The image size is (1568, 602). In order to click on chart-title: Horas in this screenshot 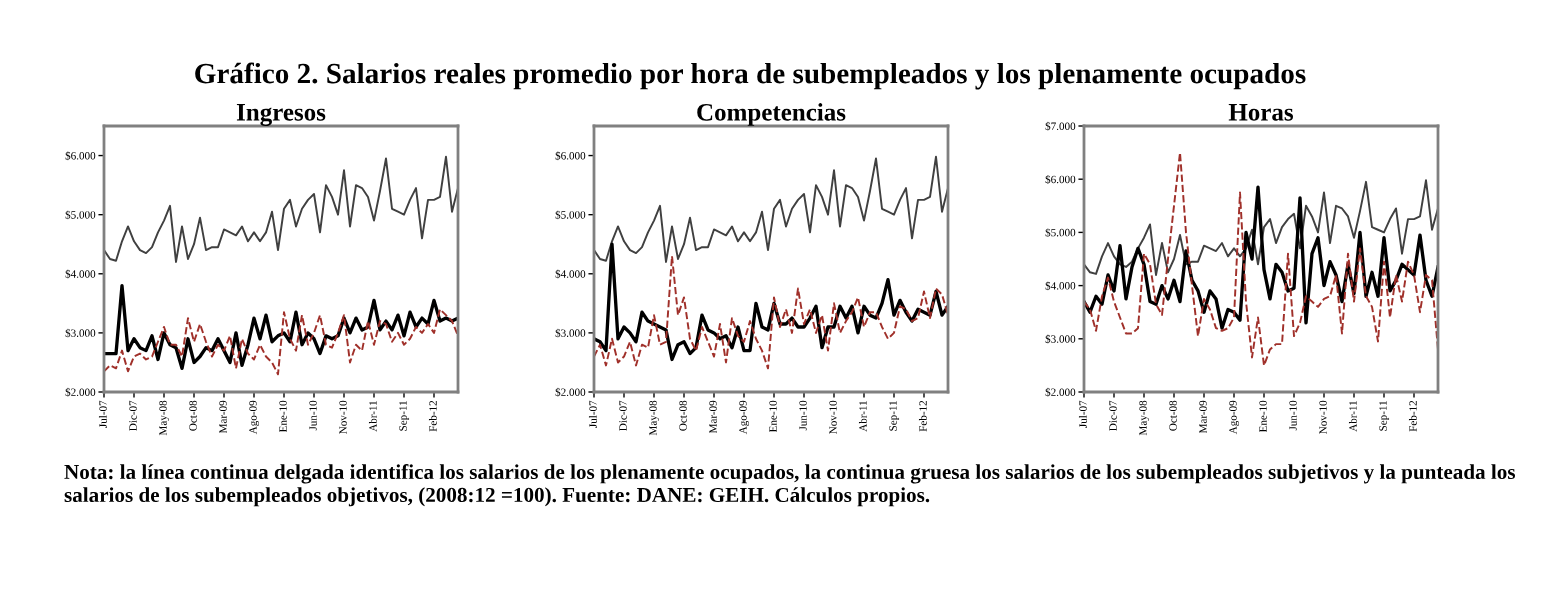, I will do `click(1261, 112)`.